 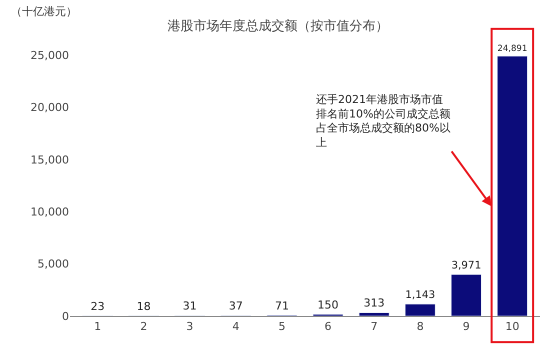 I want to click on x-tick-label: 5, so click(x=282, y=327).